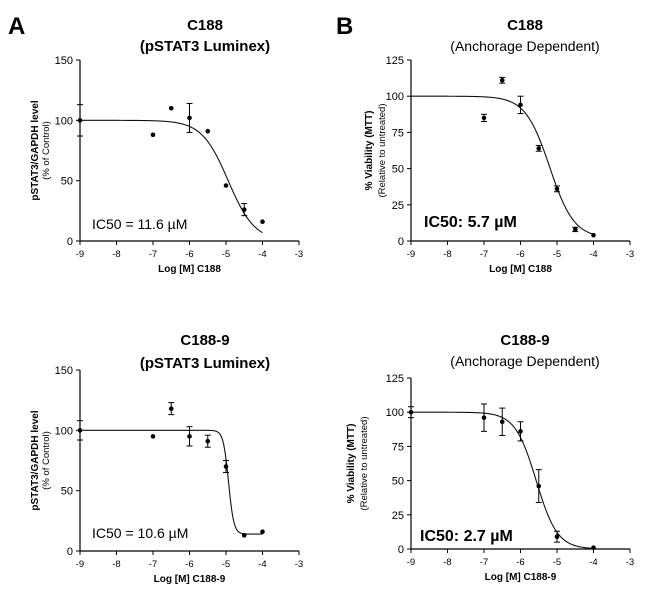  I want to click on ic50-annotation: IC50 = 10.6 µM, so click(140, 533).